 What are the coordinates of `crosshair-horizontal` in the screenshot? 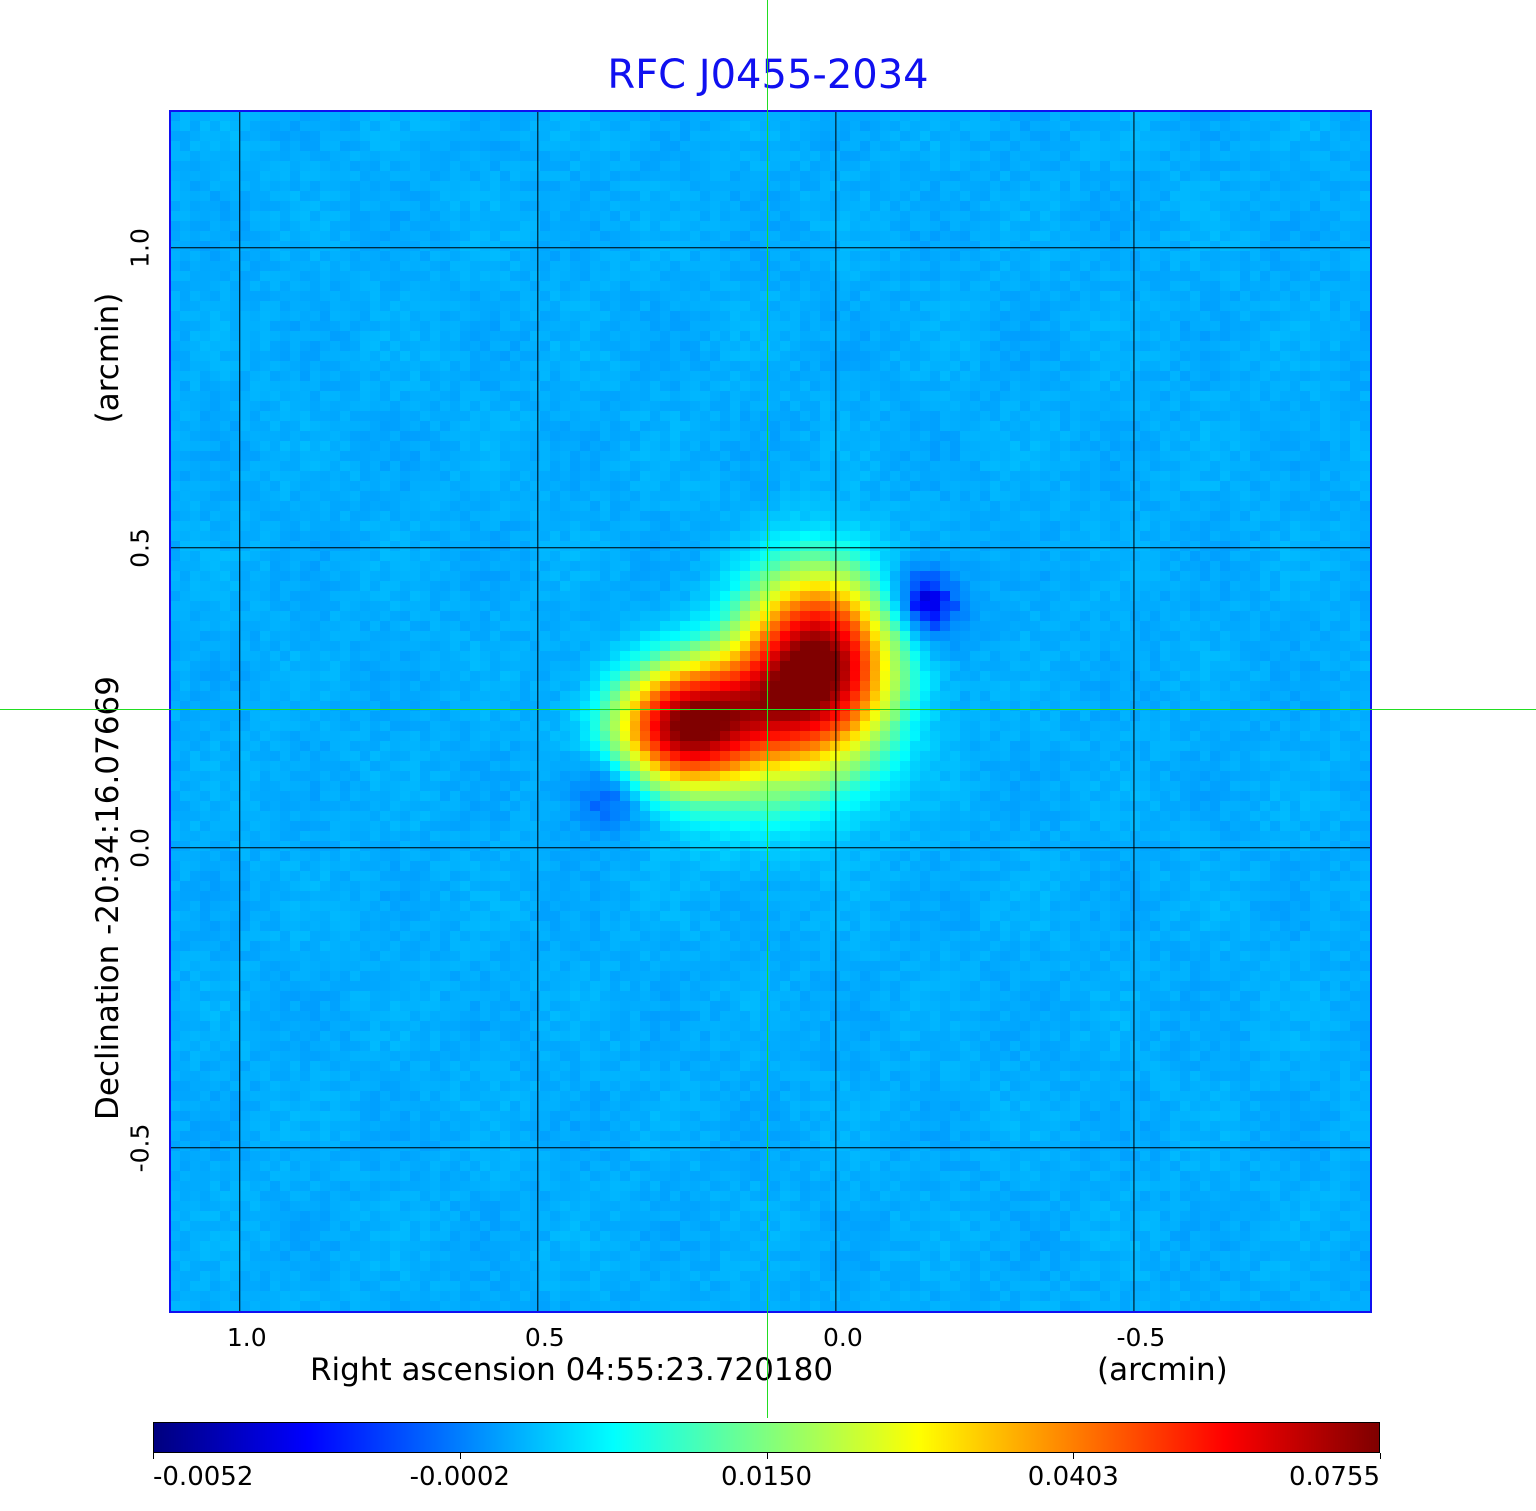 It's located at (768, 709).